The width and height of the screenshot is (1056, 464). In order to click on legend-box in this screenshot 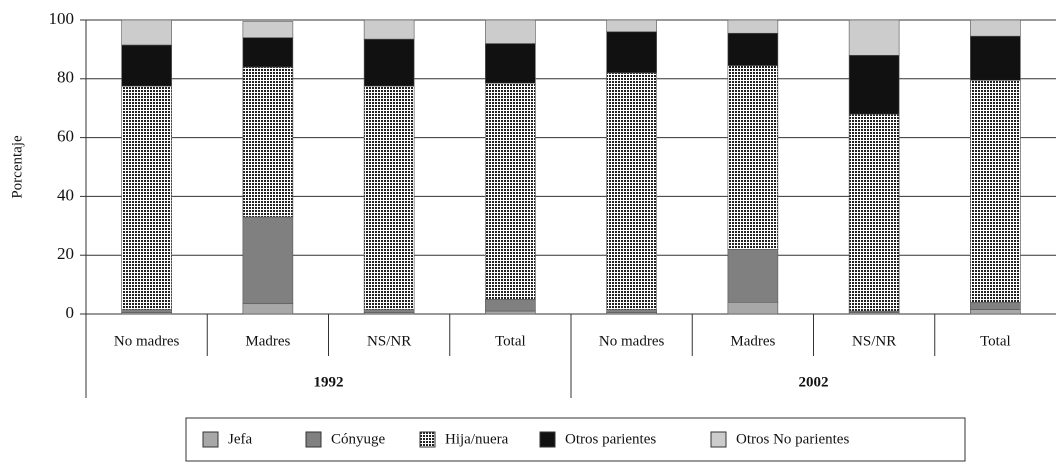, I will do `click(575, 439)`.